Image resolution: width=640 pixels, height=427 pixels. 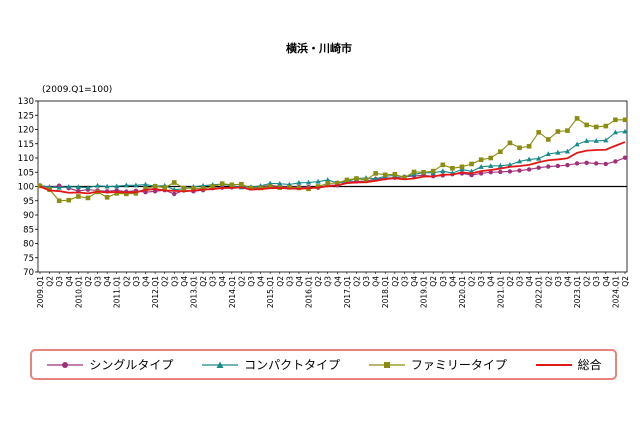 What do you see at coordinates (28, 273) in the screenshot?
I see `y-tick-label: 70` at bounding box center [28, 273].